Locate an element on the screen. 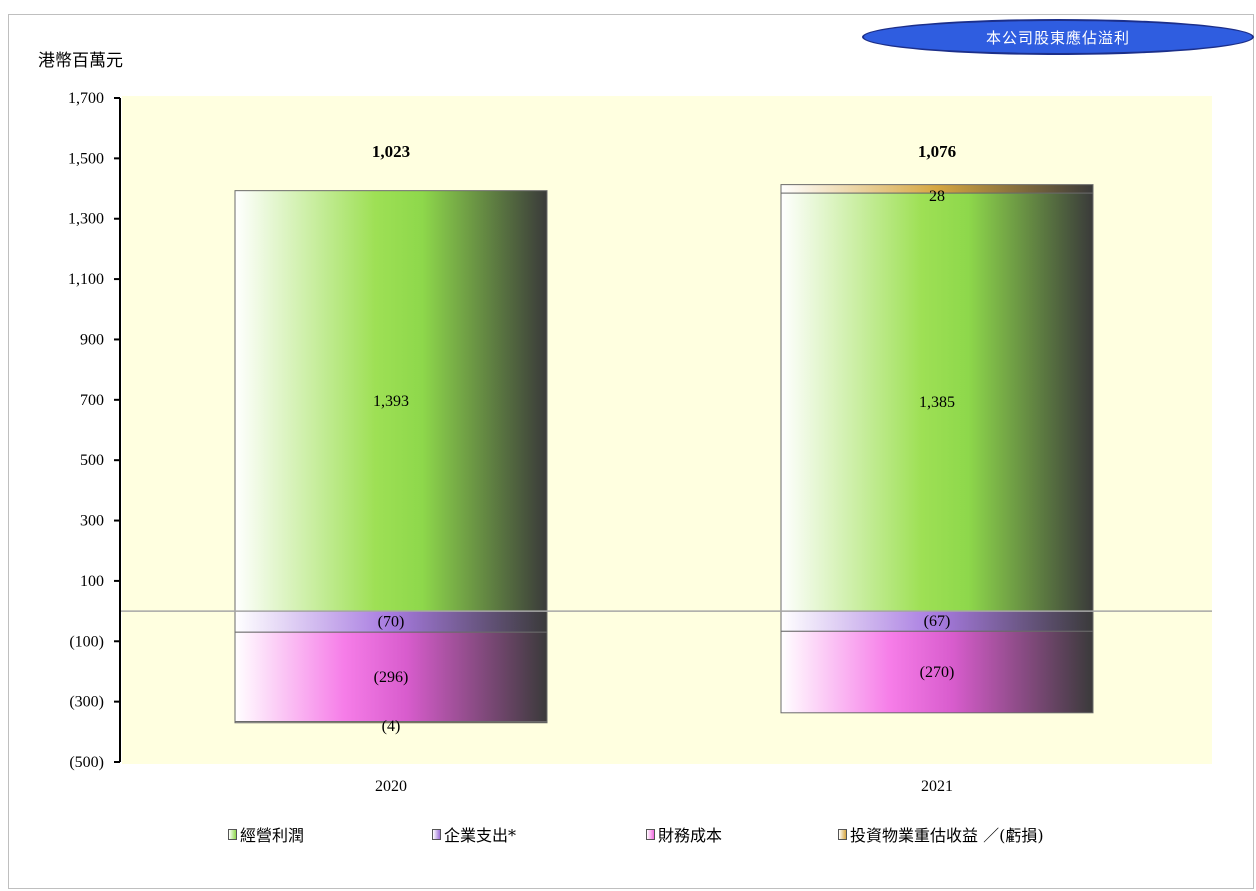  bar-segment-finance-costs-2021 is located at coordinates (937, 672).